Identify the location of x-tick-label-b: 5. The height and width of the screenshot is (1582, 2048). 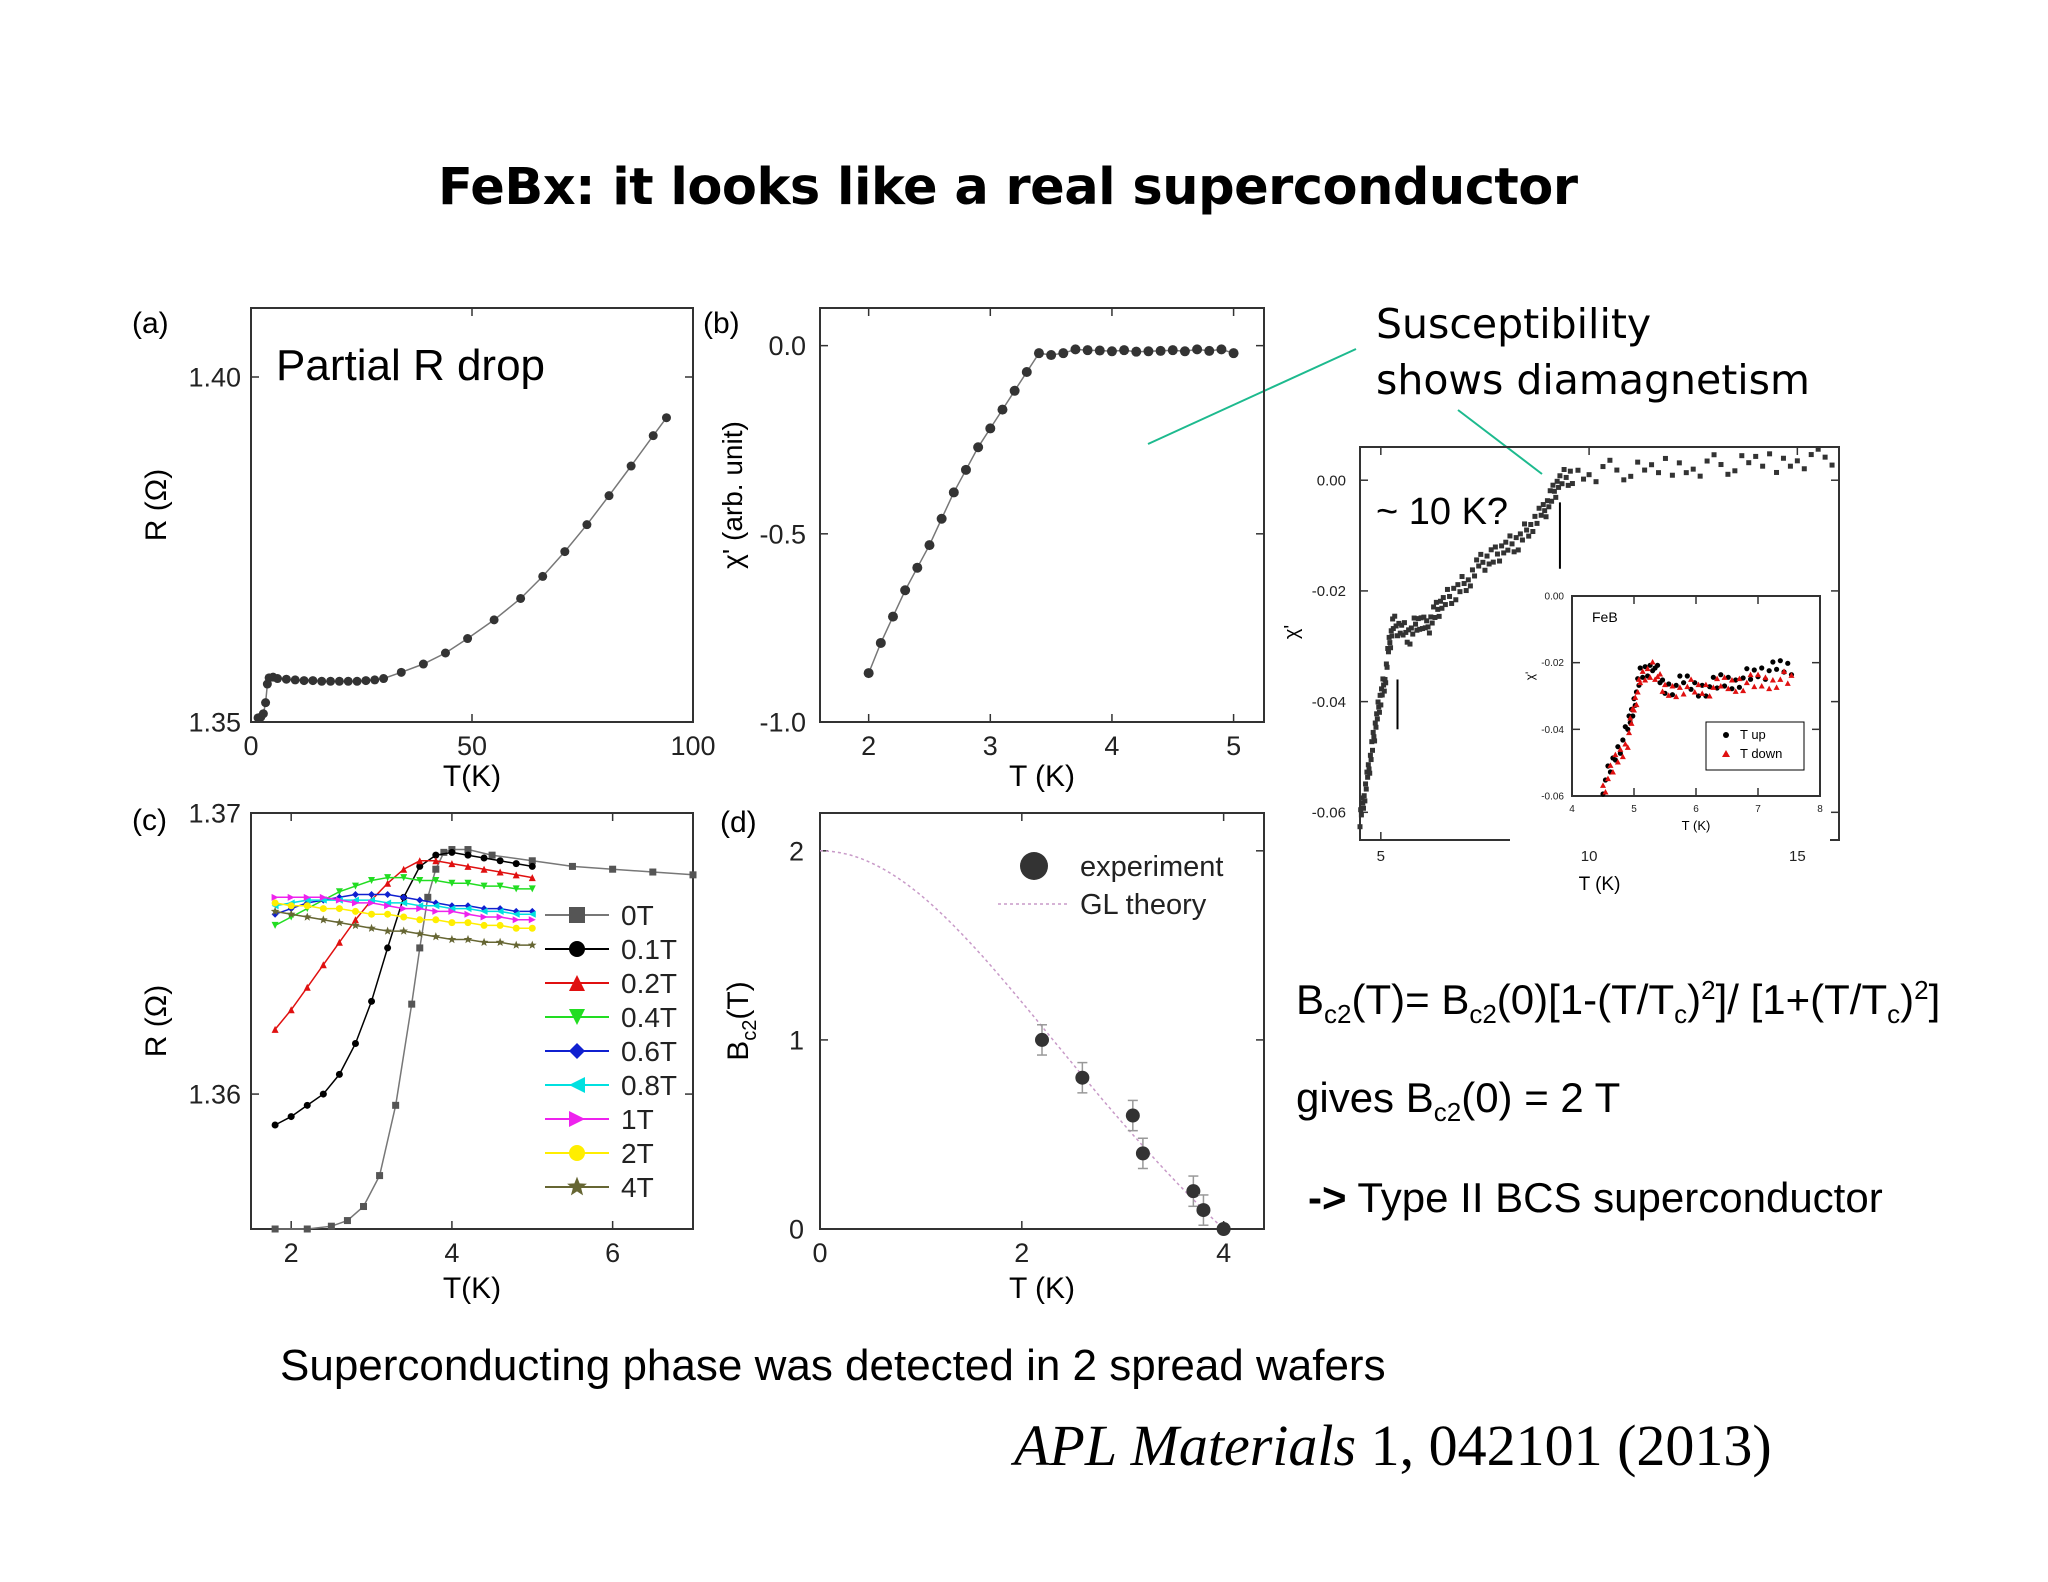
(1233, 746).